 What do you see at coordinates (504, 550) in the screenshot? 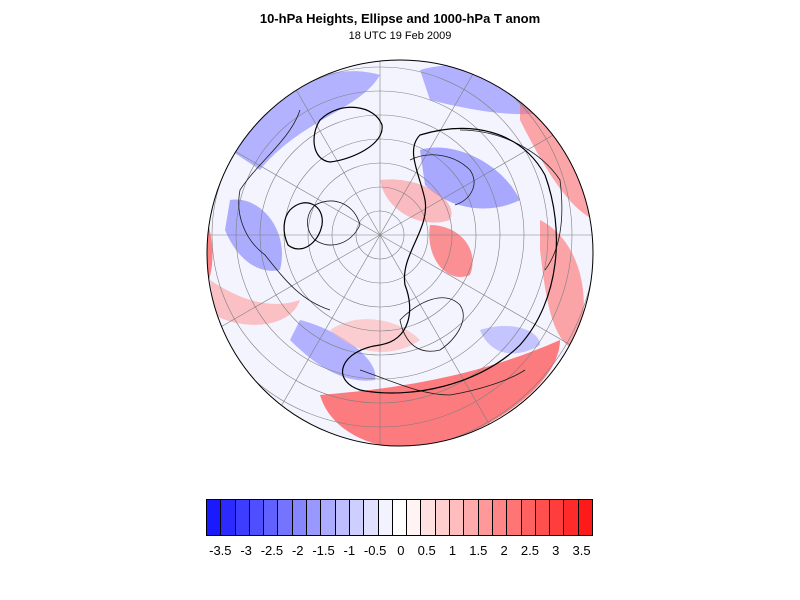
I see `colorbar-tick-label: 2` at bounding box center [504, 550].